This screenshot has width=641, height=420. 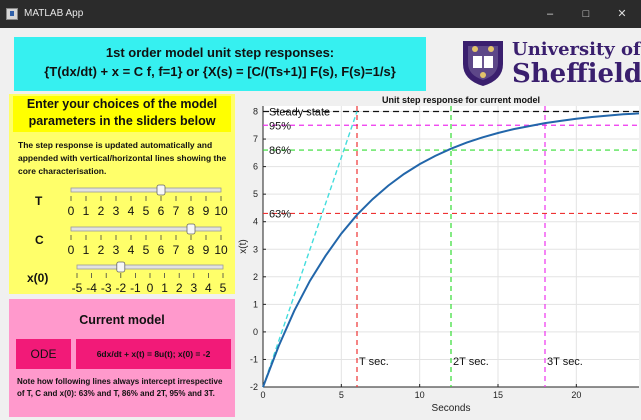 What do you see at coordinates (320, 14) in the screenshot?
I see `window-titlebar: MATLAB App – □ ✕` at bounding box center [320, 14].